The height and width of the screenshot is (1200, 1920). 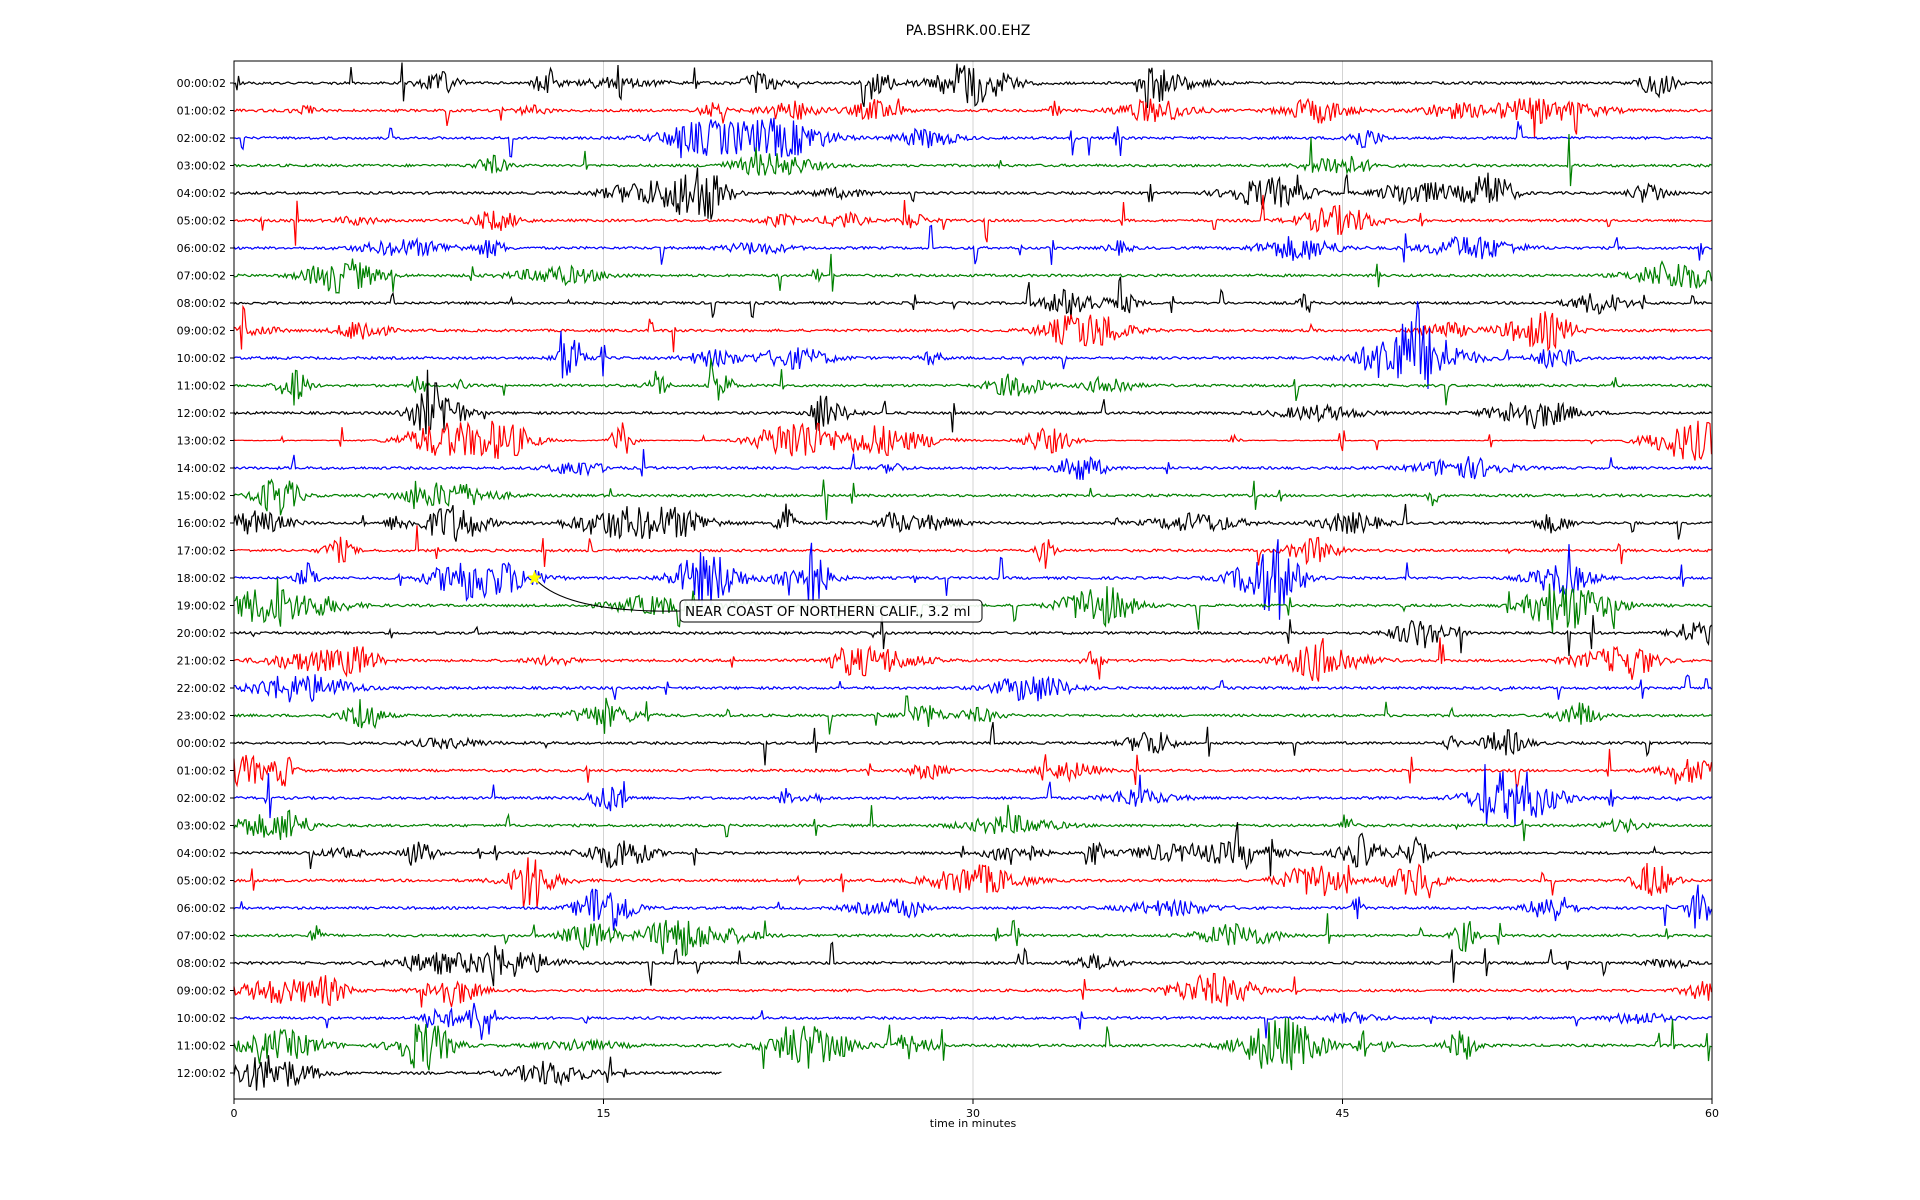 What do you see at coordinates (201, 716) in the screenshot?
I see `row-label: 23:00:02` at bounding box center [201, 716].